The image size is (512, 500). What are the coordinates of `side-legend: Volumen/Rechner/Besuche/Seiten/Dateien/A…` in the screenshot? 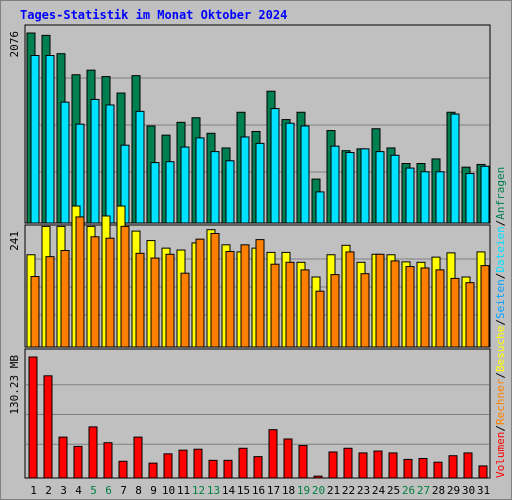 It's located at (500, 322).